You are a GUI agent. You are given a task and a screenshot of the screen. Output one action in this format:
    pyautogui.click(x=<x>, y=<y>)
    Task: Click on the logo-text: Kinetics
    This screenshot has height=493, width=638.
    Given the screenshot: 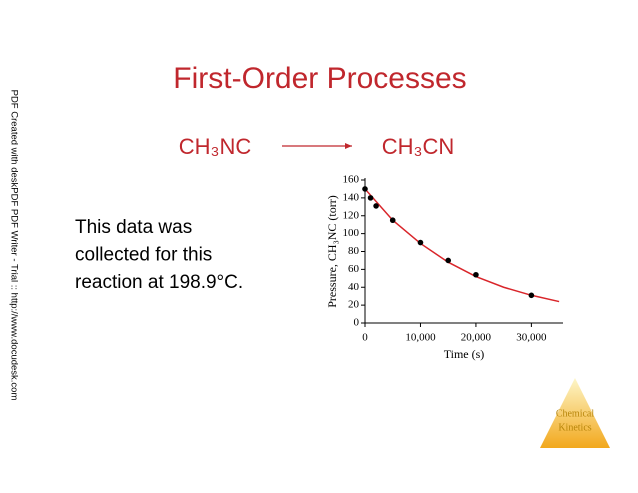 What is the action you would take?
    pyautogui.click(x=574, y=427)
    